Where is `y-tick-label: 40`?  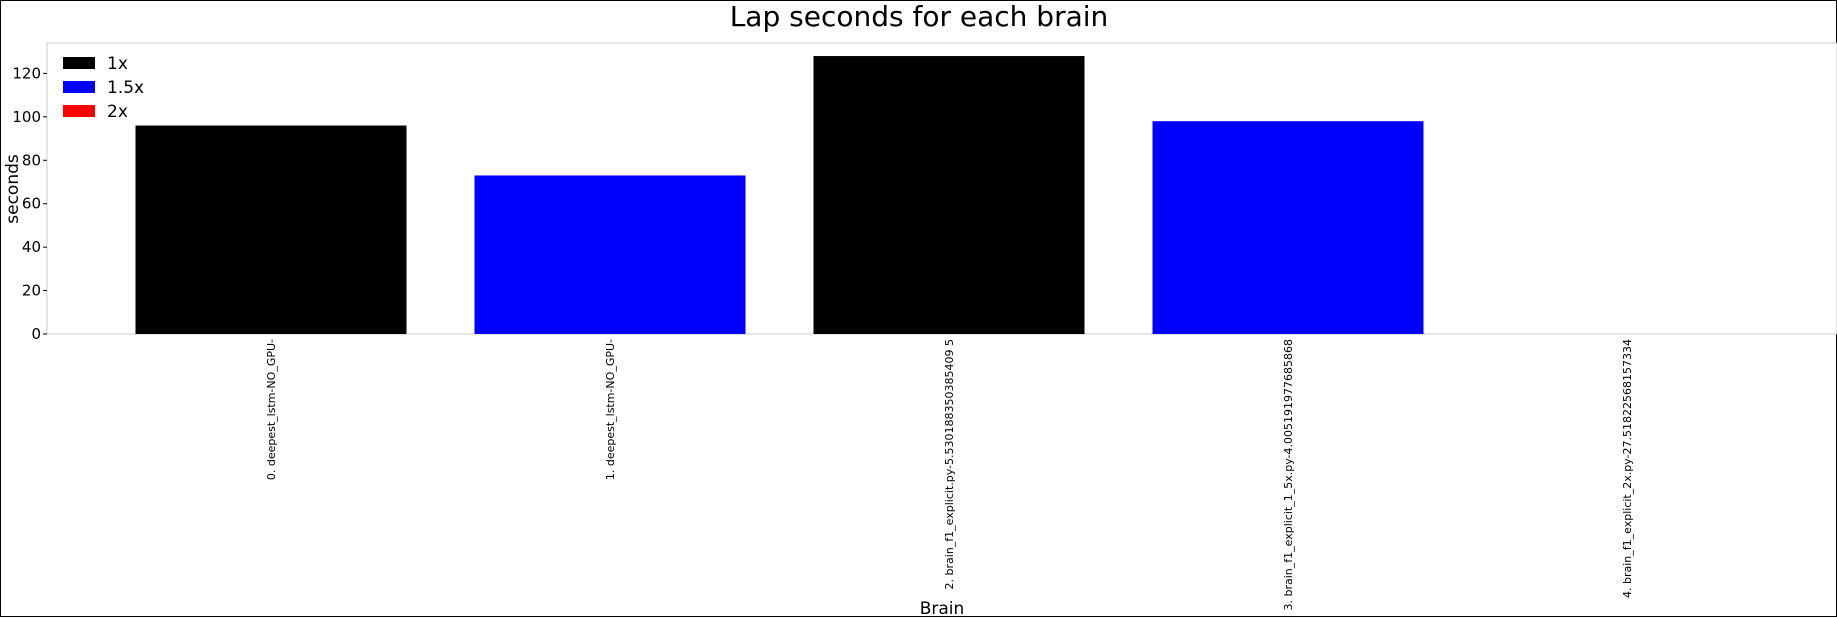 y-tick-label: 40 is located at coordinates (31, 247).